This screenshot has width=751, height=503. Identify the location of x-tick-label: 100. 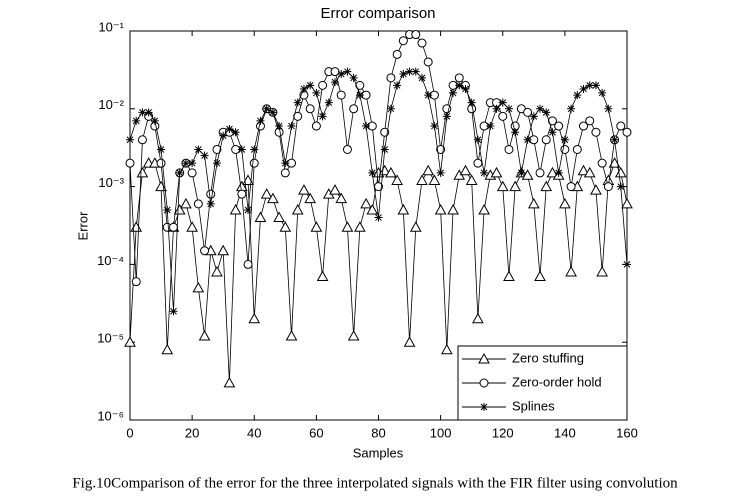
(441, 432).